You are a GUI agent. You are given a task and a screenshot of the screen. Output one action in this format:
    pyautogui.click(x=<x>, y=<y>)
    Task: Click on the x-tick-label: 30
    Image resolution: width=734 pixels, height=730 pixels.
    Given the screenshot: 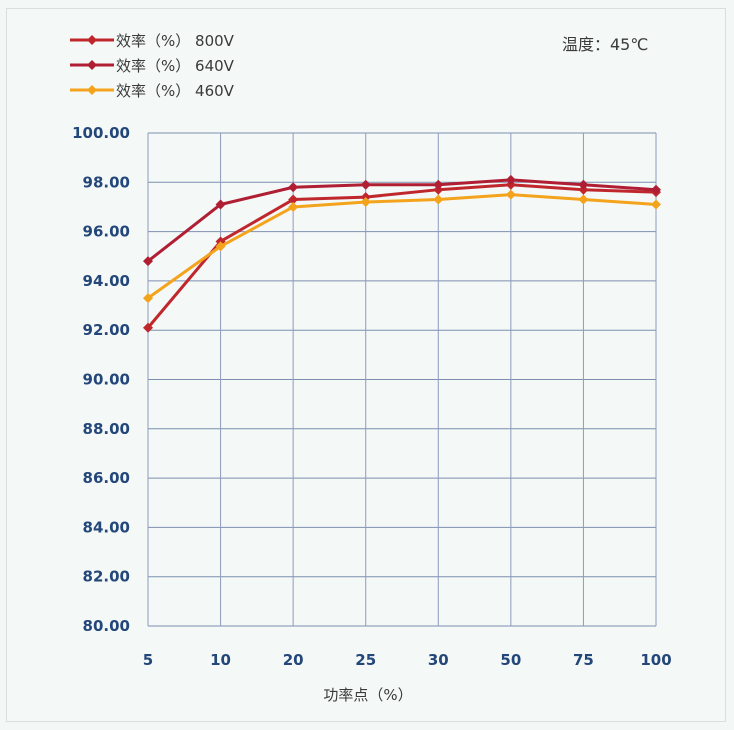 What is the action you would take?
    pyautogui.click(x=438, y=660)
    